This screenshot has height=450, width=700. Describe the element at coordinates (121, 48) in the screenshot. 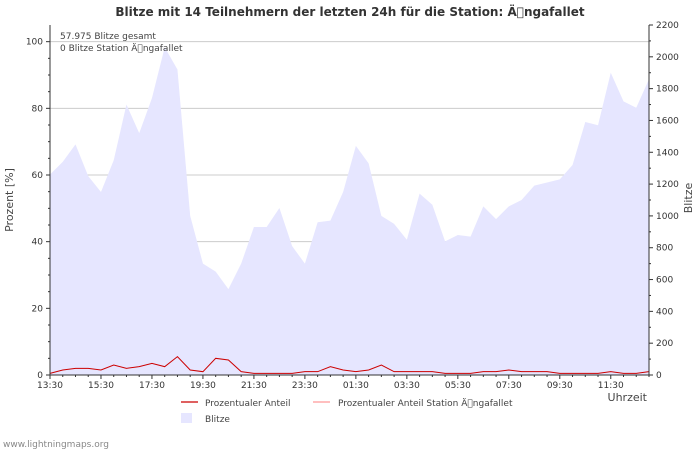

I see `annotation-station: 0 Blitze Station Ä ngafallet` at that location.